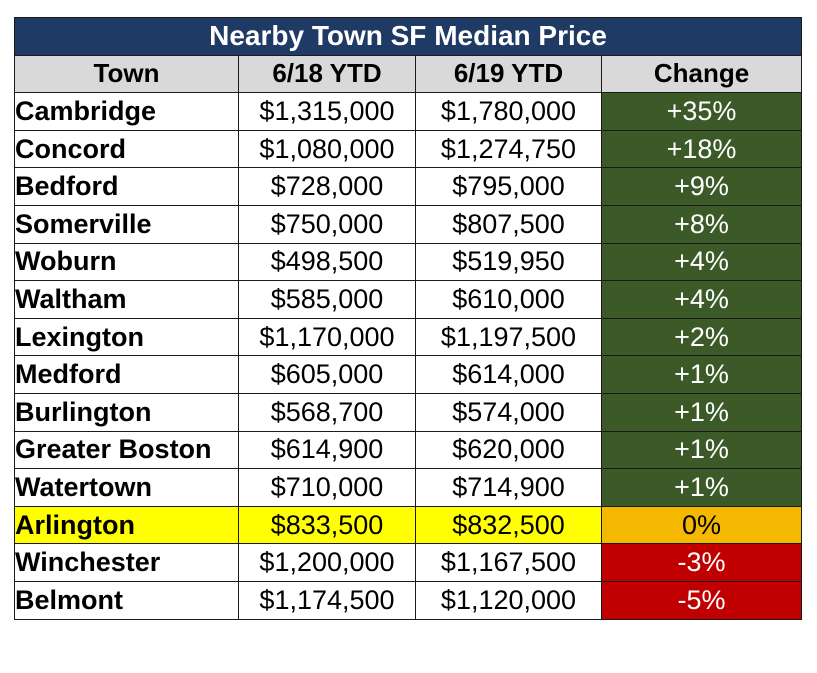  What do you see at coordinates (508, 186) in the screenshot?
I see `price-2019-cell: $795,000` at bounding box center [508, 186].